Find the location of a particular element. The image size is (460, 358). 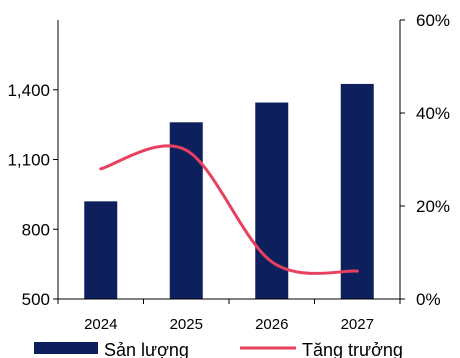

category-label: 2027 is located at coordinates (357, 324).